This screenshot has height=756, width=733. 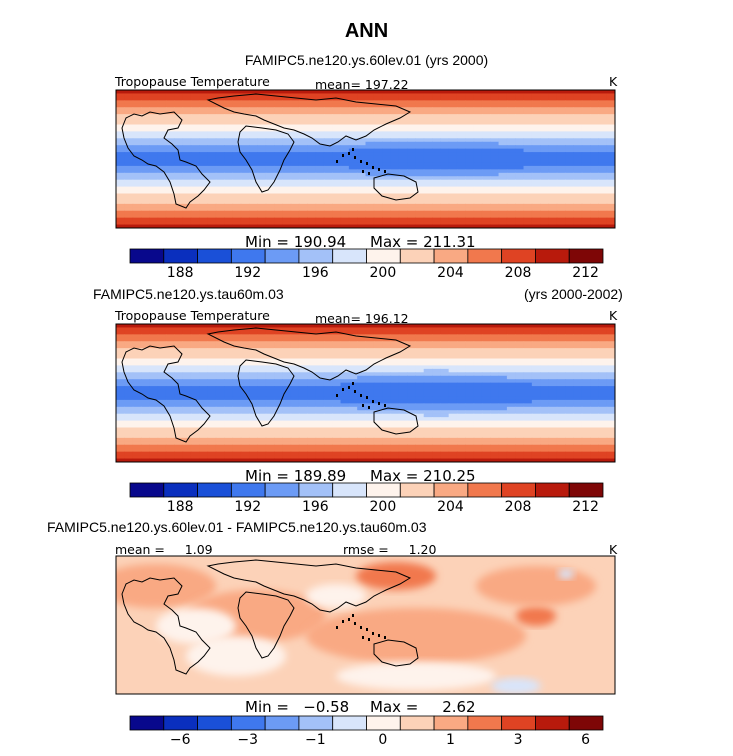 I want to click on panel3-colorbar-tick: −1, so click(x=315, y=740).